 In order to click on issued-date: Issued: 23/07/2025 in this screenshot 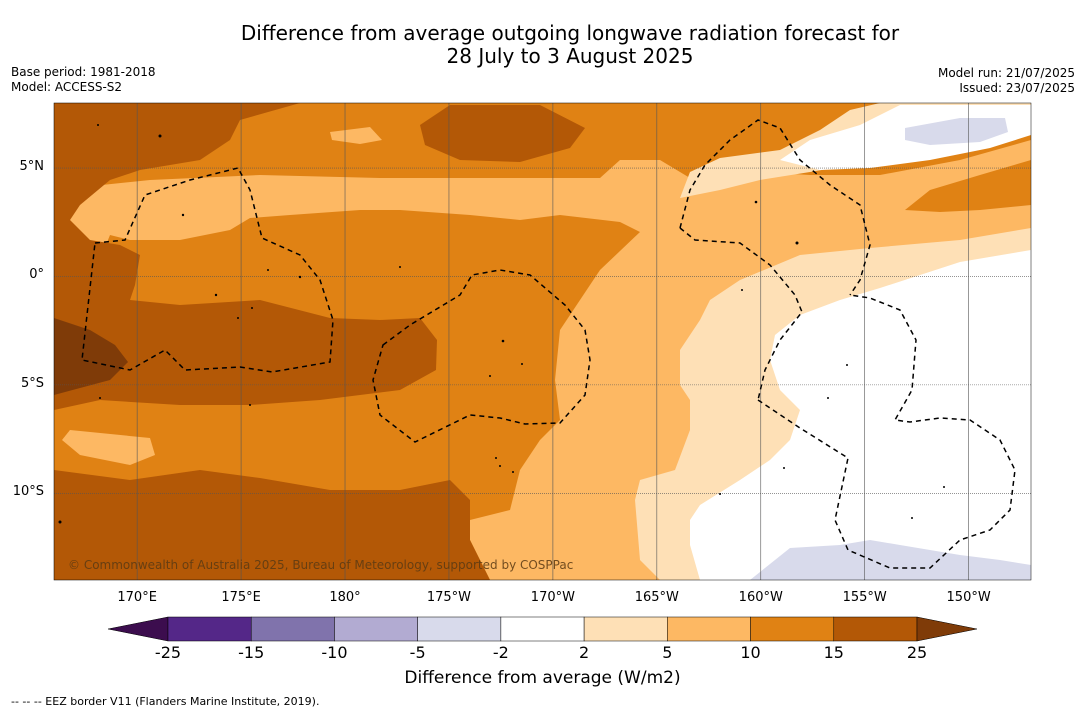, I will do `click(1017, 88)`.